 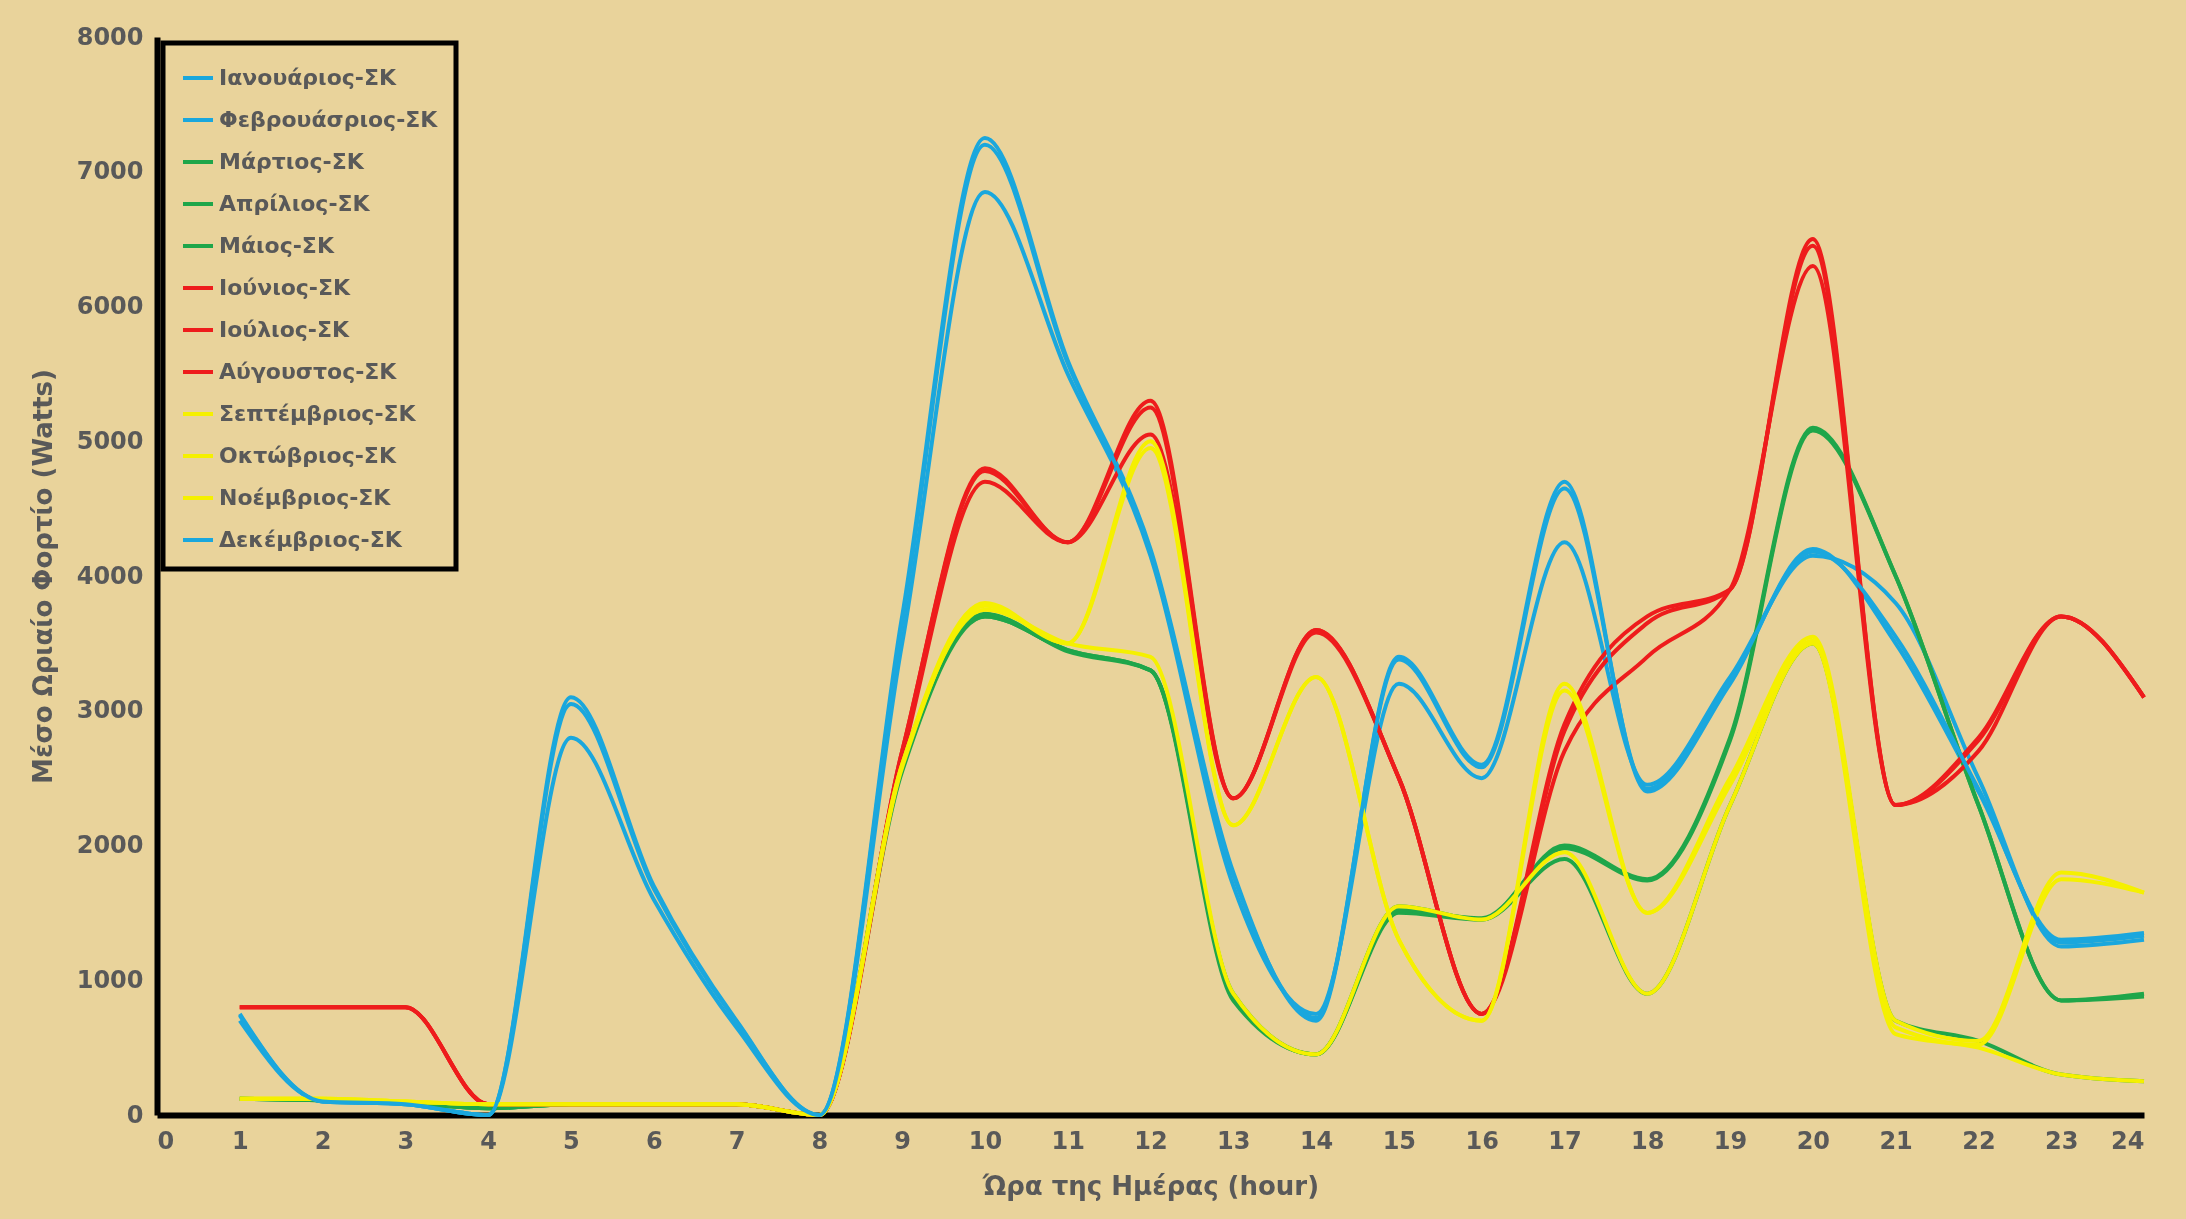 I want to click on x-tick-label: 3, so click(x=406, y=1140).